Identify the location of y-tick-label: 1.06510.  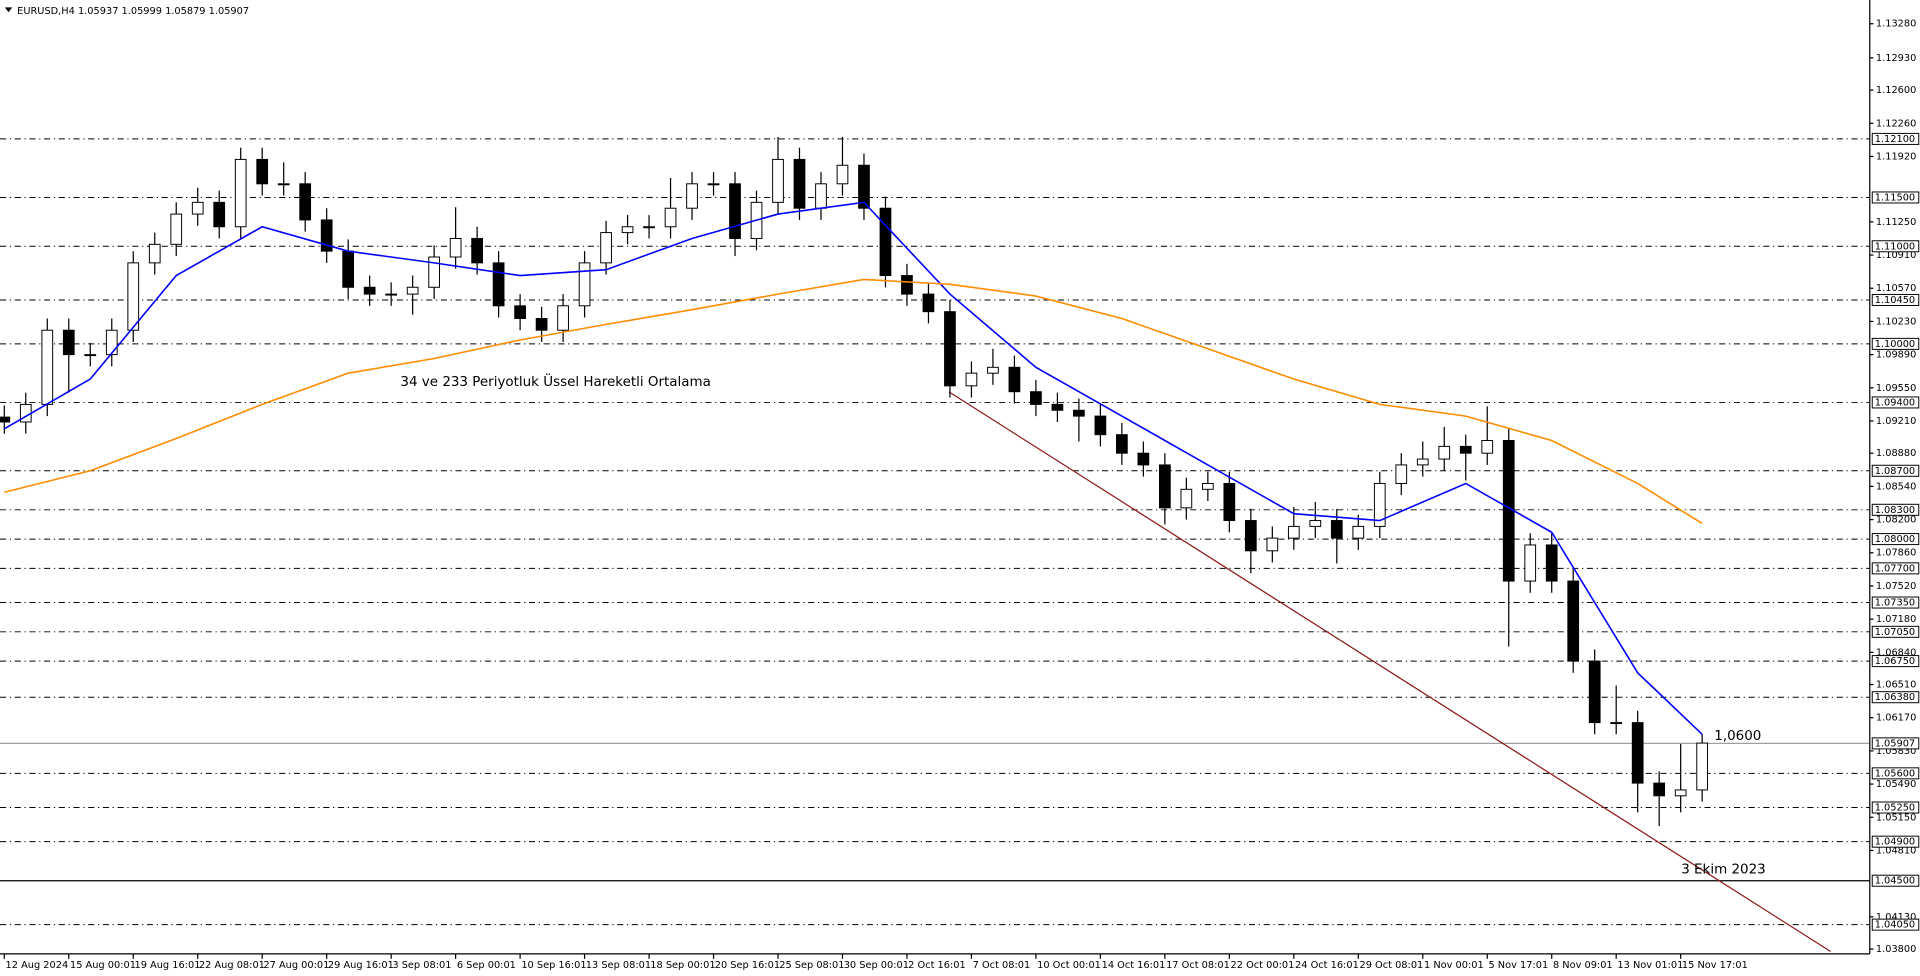
(1896, 685).